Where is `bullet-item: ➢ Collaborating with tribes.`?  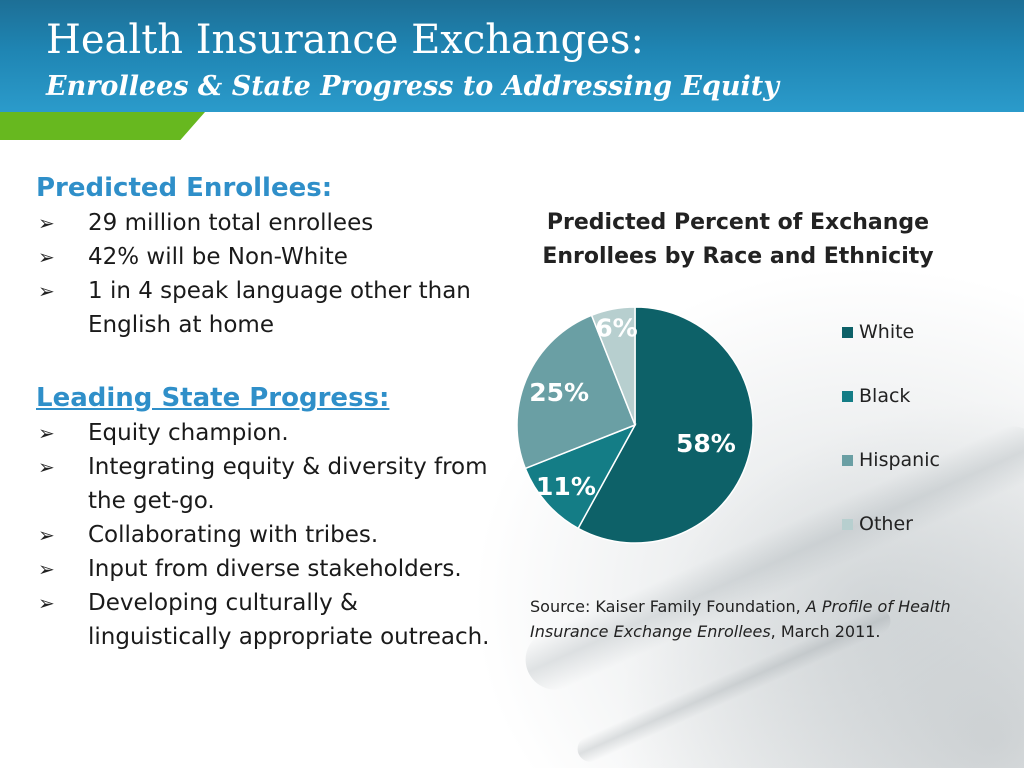
bullet-item: ➢ Collaborating with tribes. is located at coordinates (271, 535).